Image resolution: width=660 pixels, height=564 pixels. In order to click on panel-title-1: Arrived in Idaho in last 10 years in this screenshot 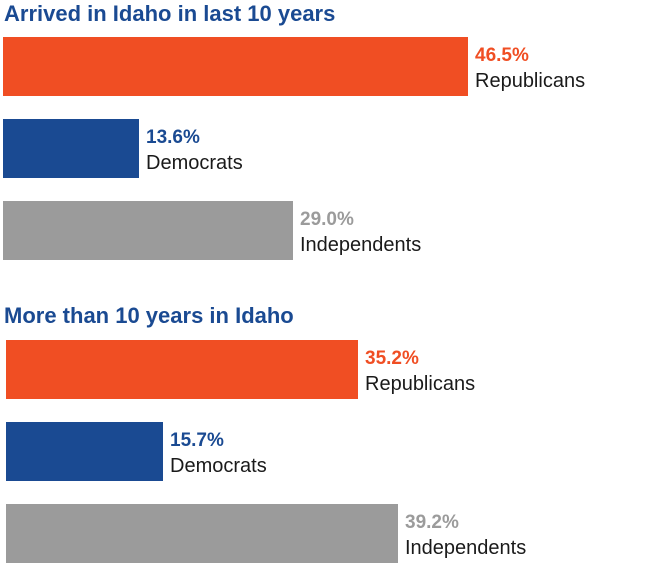, I will do `click(170, 13)`.